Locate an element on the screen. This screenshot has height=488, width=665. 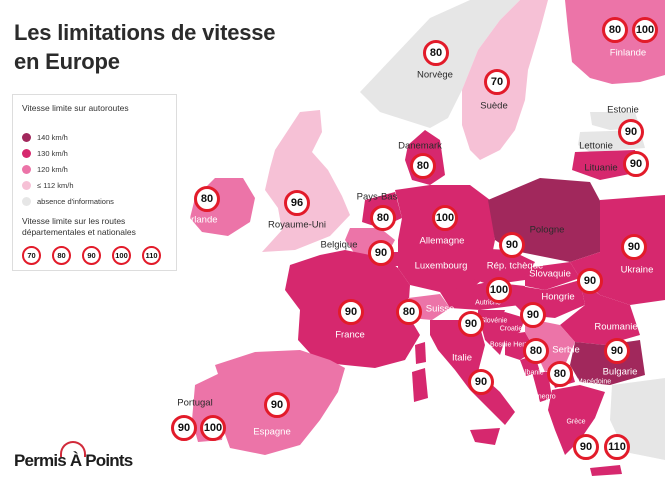
legend-item: 130 km/h is located at coordinates (45, 153).